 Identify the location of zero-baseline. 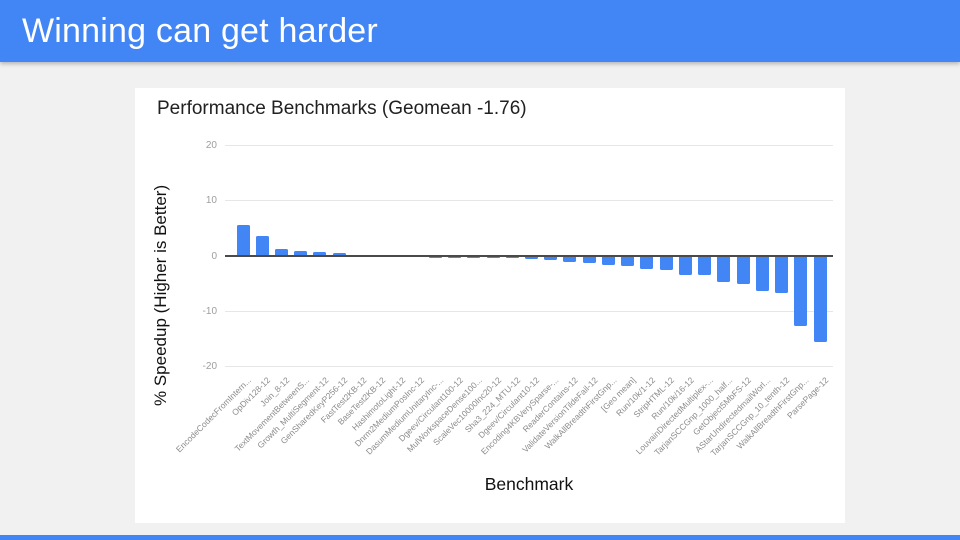
(529, 255).